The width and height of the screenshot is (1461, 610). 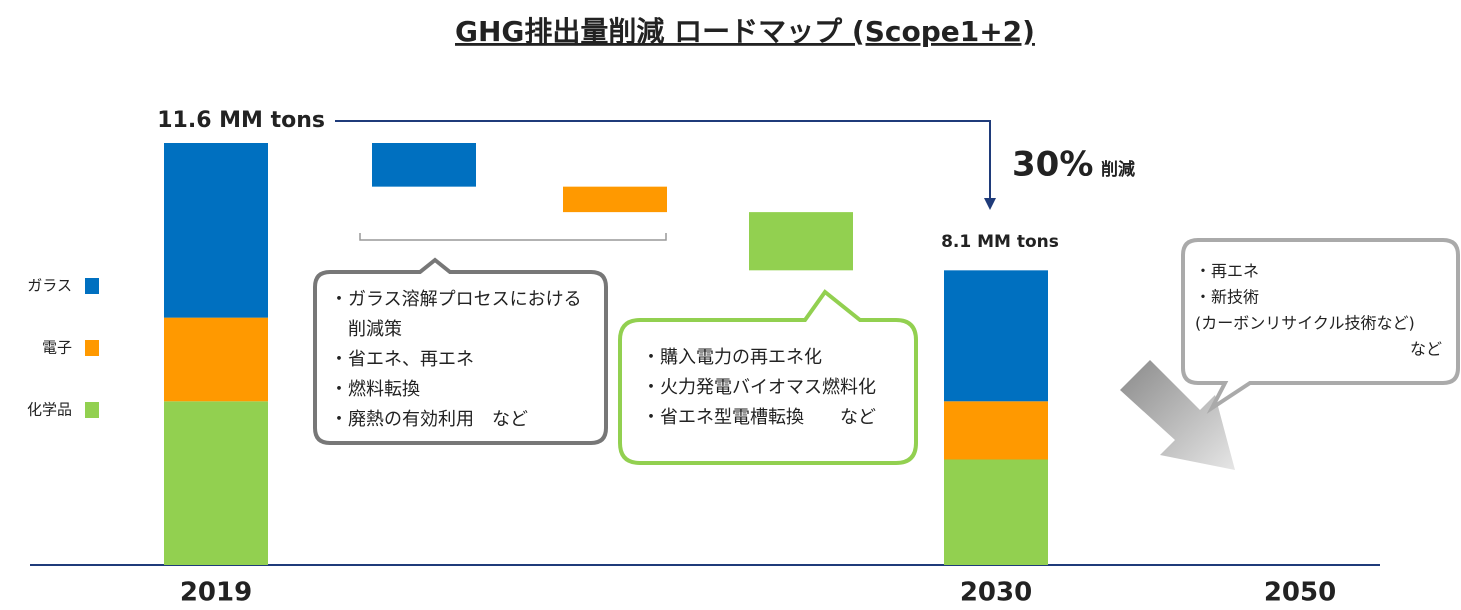 What do you see at coordinates (990, 204) in the screenshot?
I see `connector-arrow` at bounding box center [990, 204].